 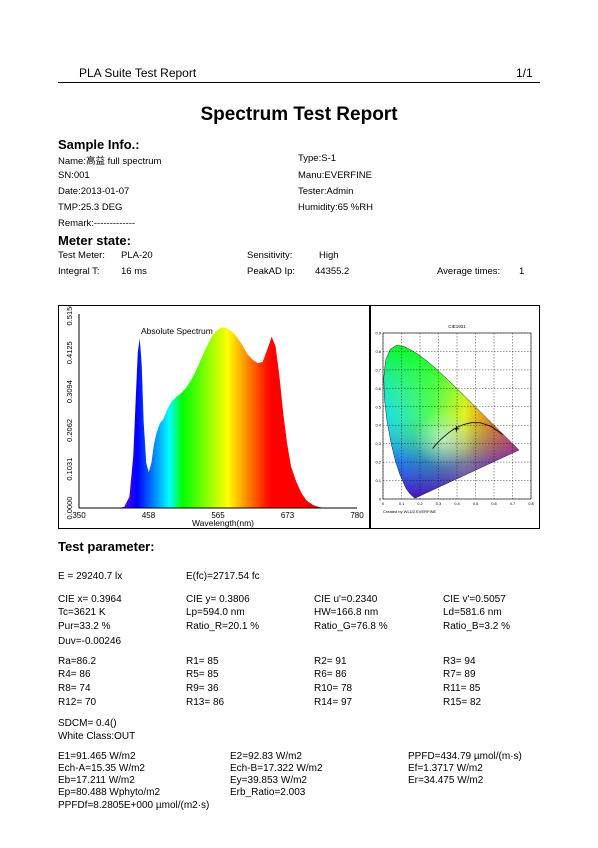 I want to click on test-meter-label: Test Meter:, so click(x=81, y=255).